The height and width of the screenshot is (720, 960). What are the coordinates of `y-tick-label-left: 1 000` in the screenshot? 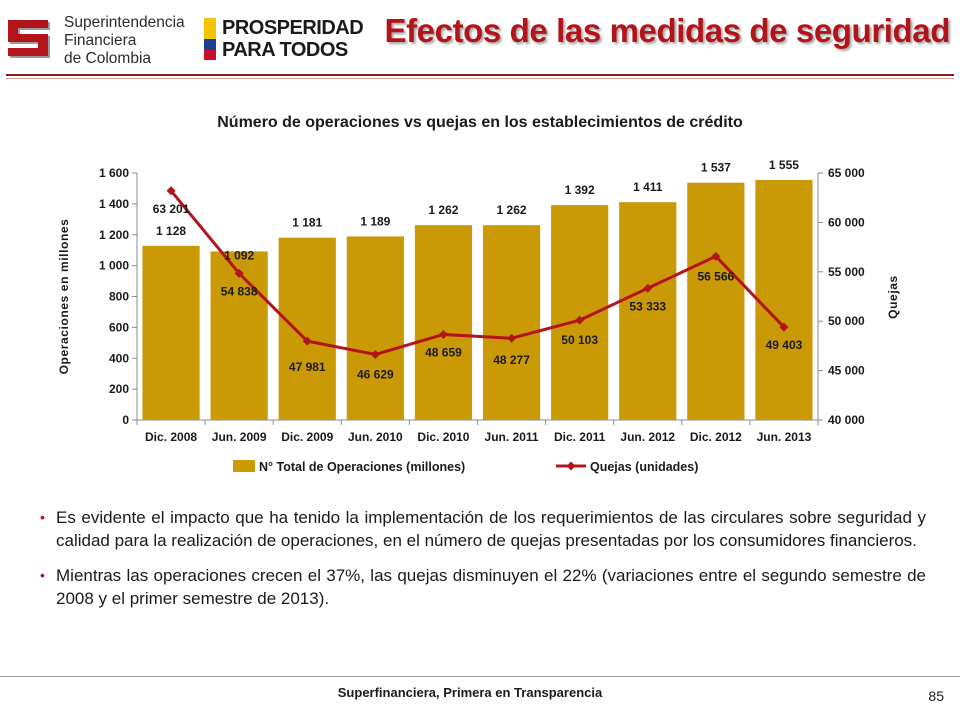 It's located at (114, 266).